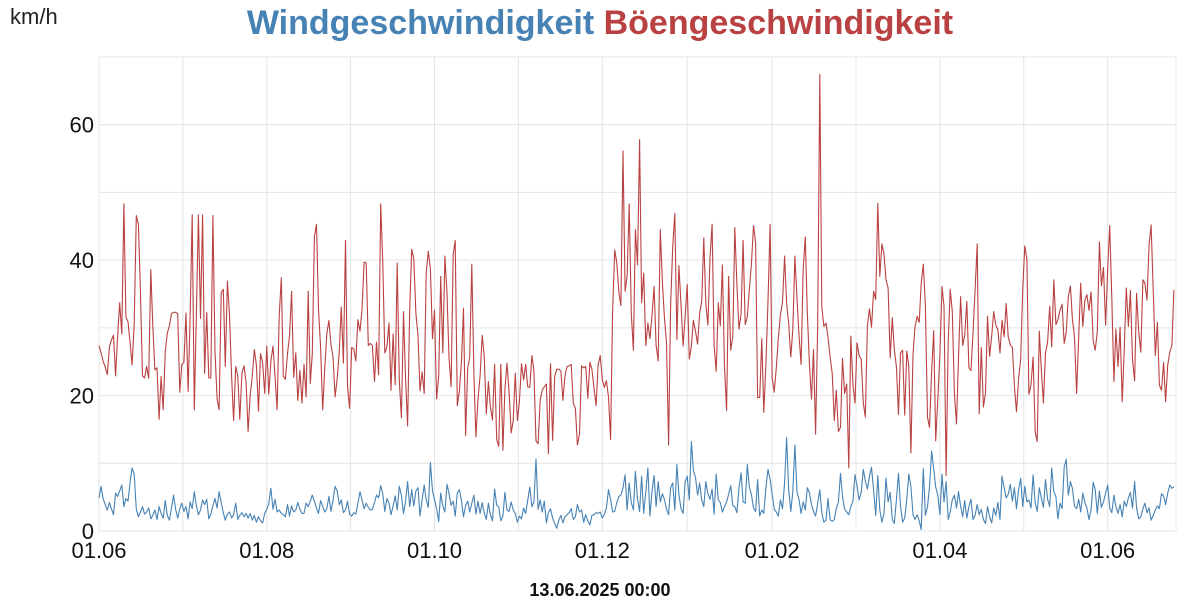  I want to click on wind-speed-series-line, so click(636, 484).